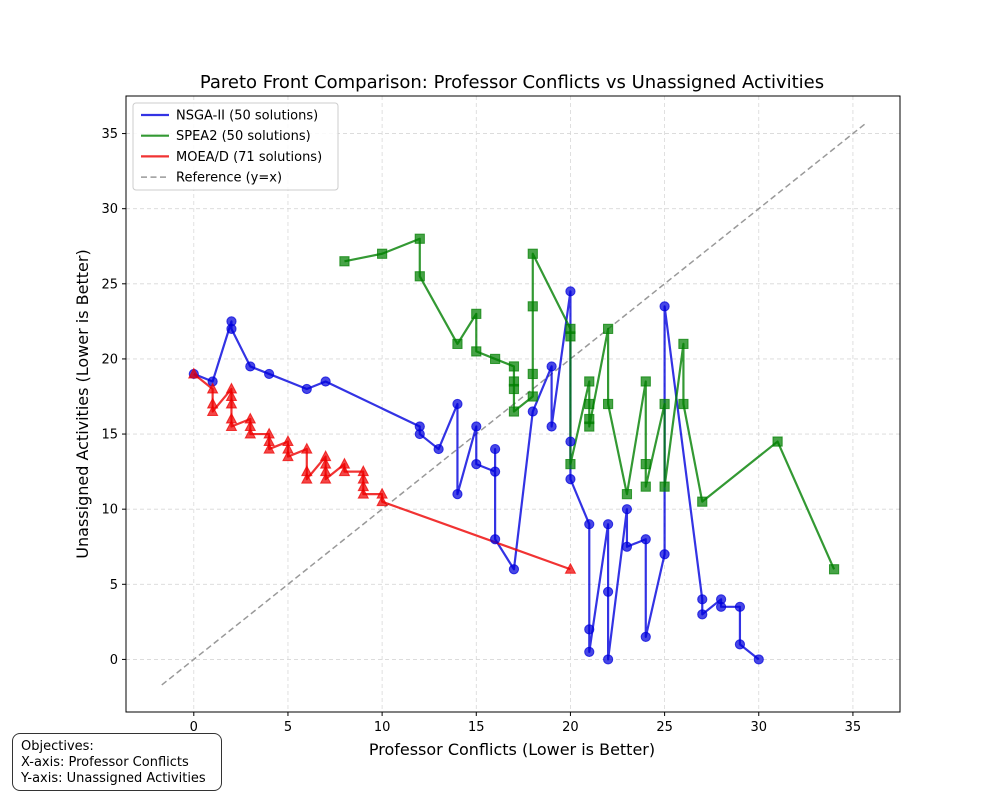  I want to click on legend-label: NSGA-II (50 solutions), so click(247, 116).